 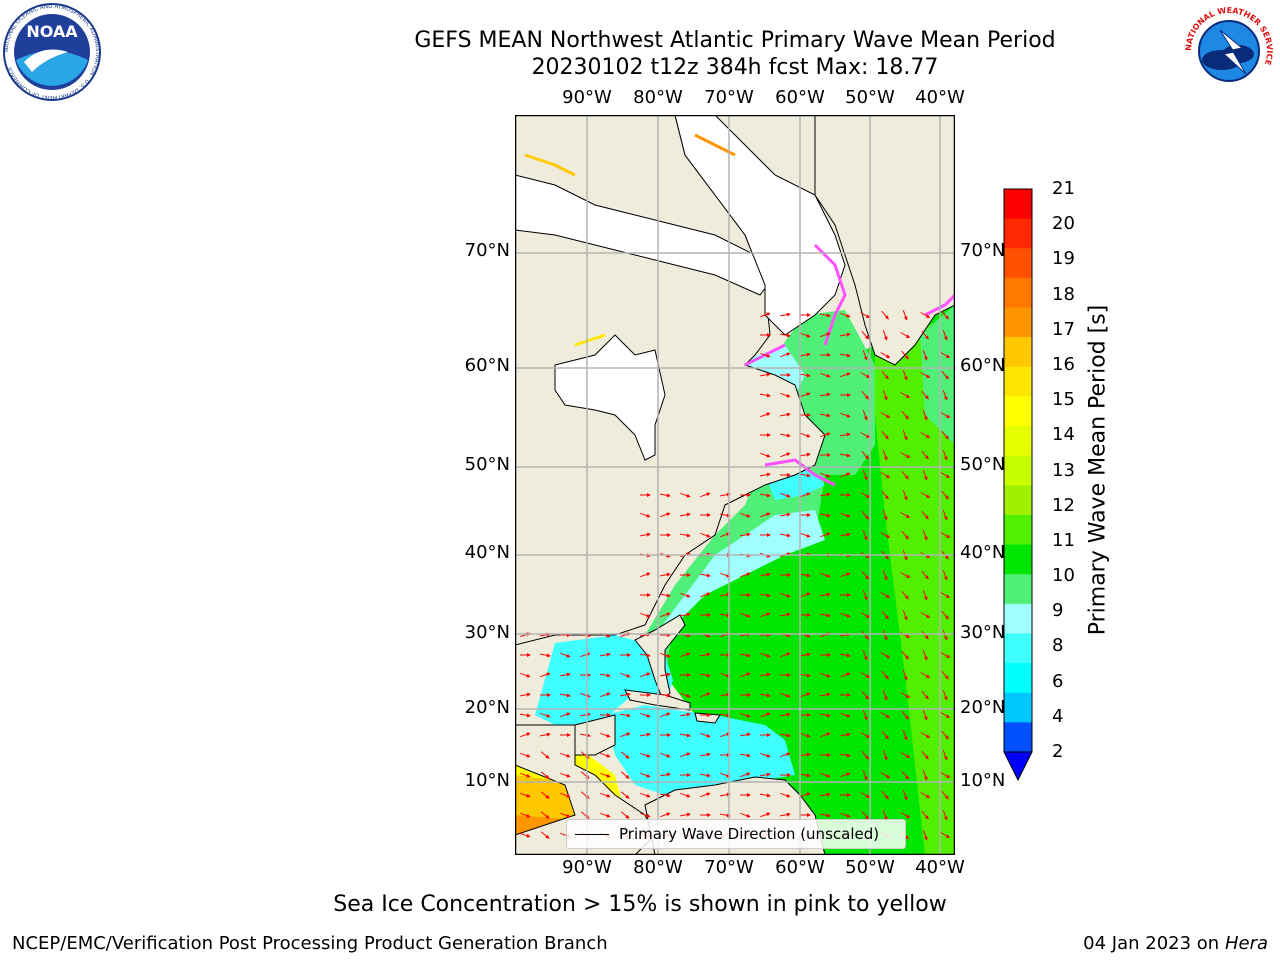 What do you see at coordinates (884, 240) in the screenshot?
I see `greenland-land` at bounding box center [884, 240].